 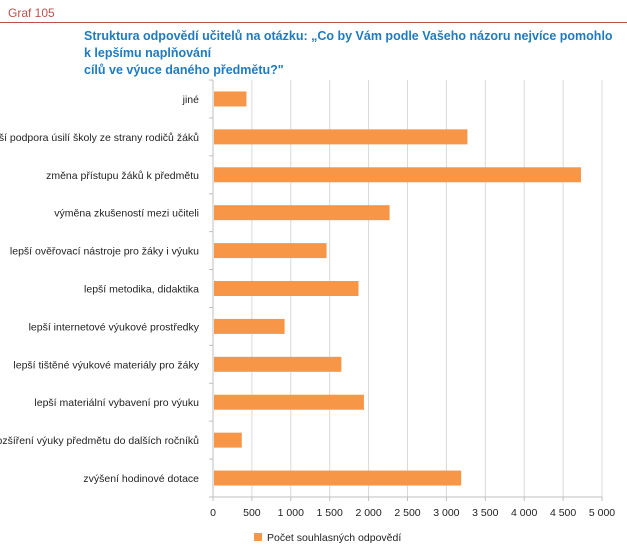 What do you see at coordinates (184, 70) in the screenshot?
I see `chart-title-line-2: cílů ve výuce daného předmětu?"` at bounding box center [184, 70].